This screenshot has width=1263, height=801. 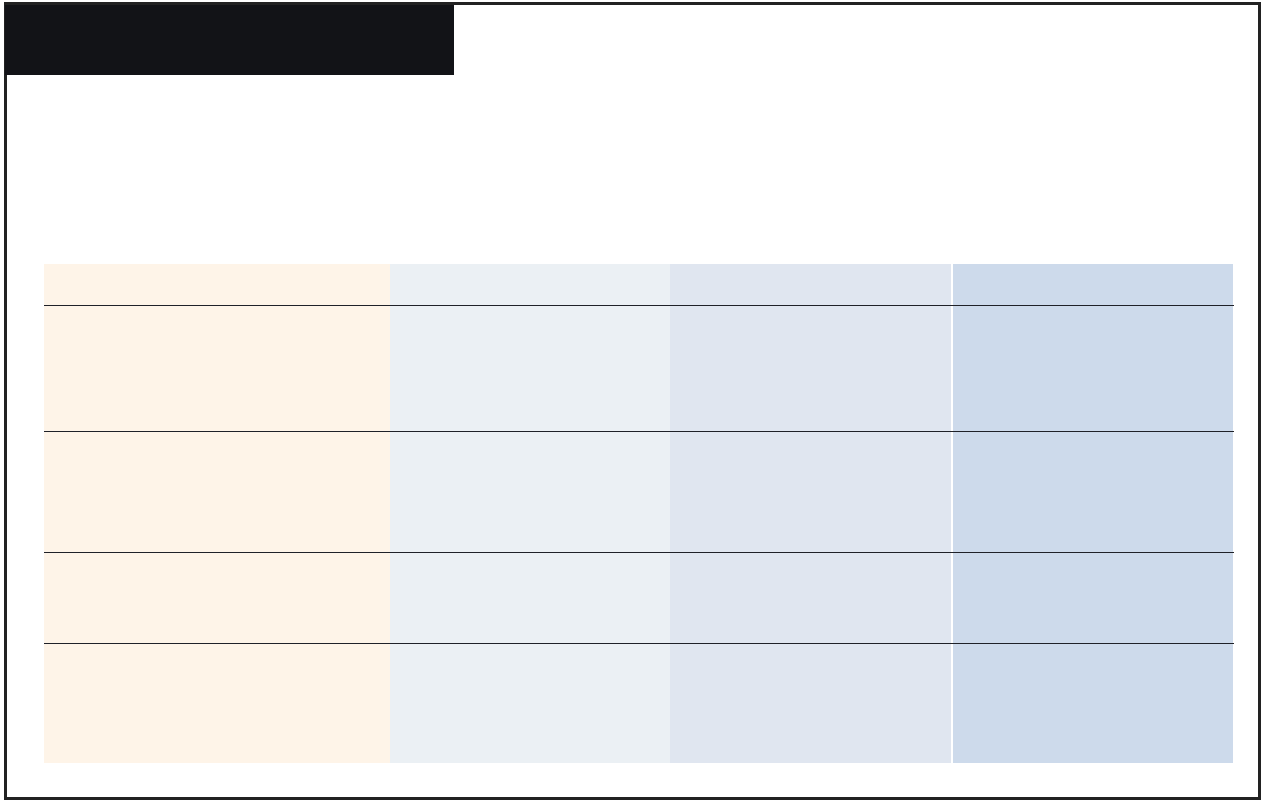 I want to click on title-bar, so click(x=229, y=40).